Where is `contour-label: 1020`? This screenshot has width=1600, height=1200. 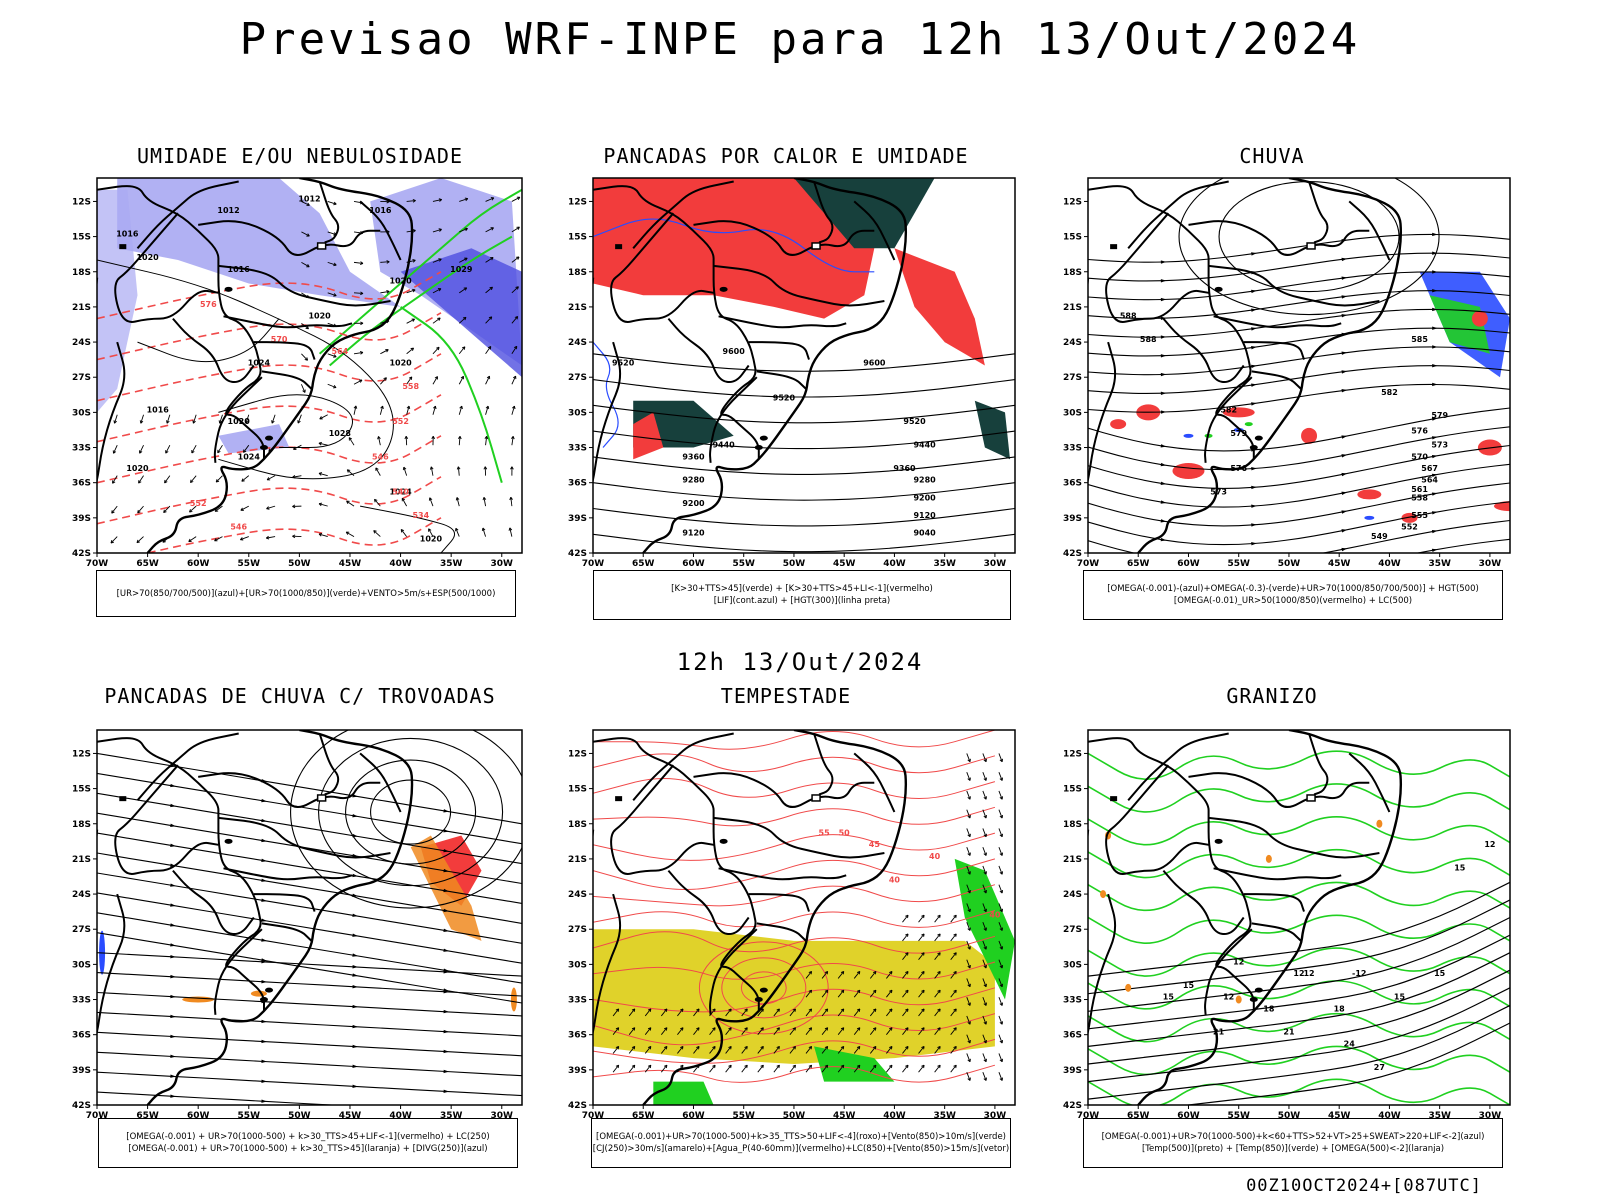 contour-label: 1020 is located at coordinates (400, 363).